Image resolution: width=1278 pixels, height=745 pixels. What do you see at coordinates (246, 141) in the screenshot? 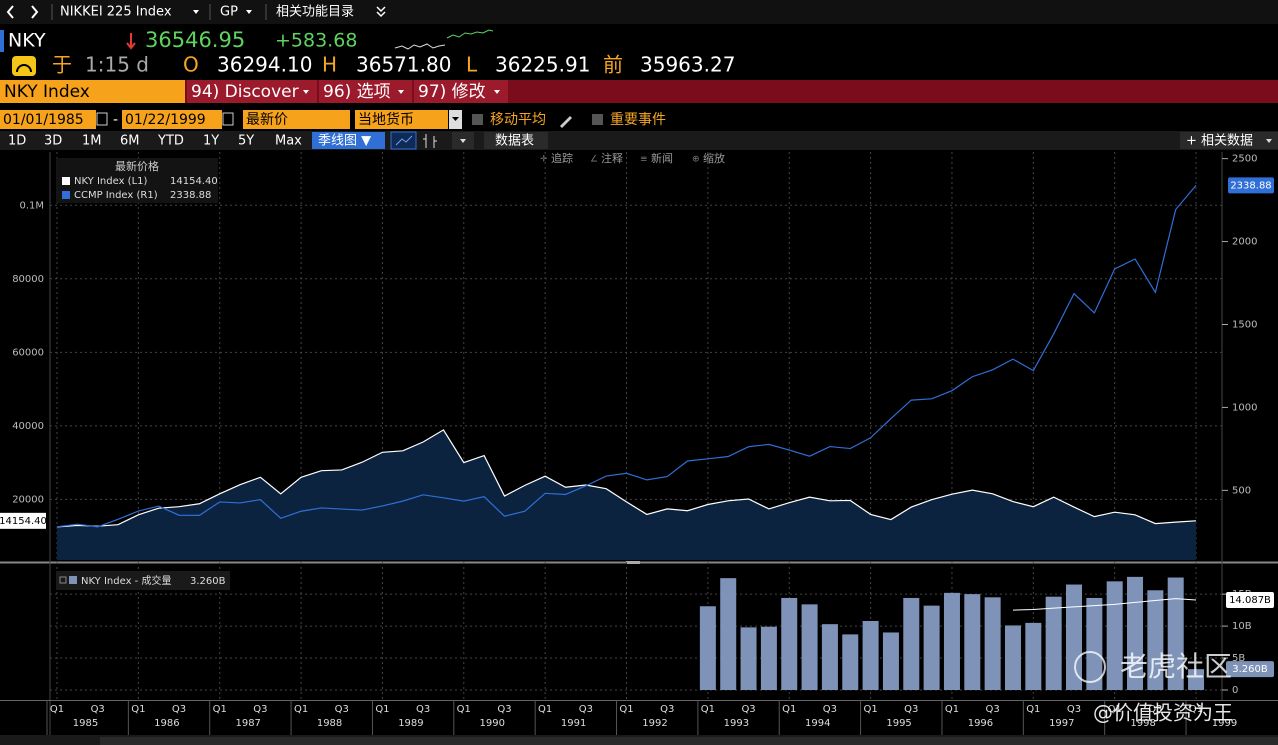
I see `range-button: 5Y` at bounding box center [246, 141].